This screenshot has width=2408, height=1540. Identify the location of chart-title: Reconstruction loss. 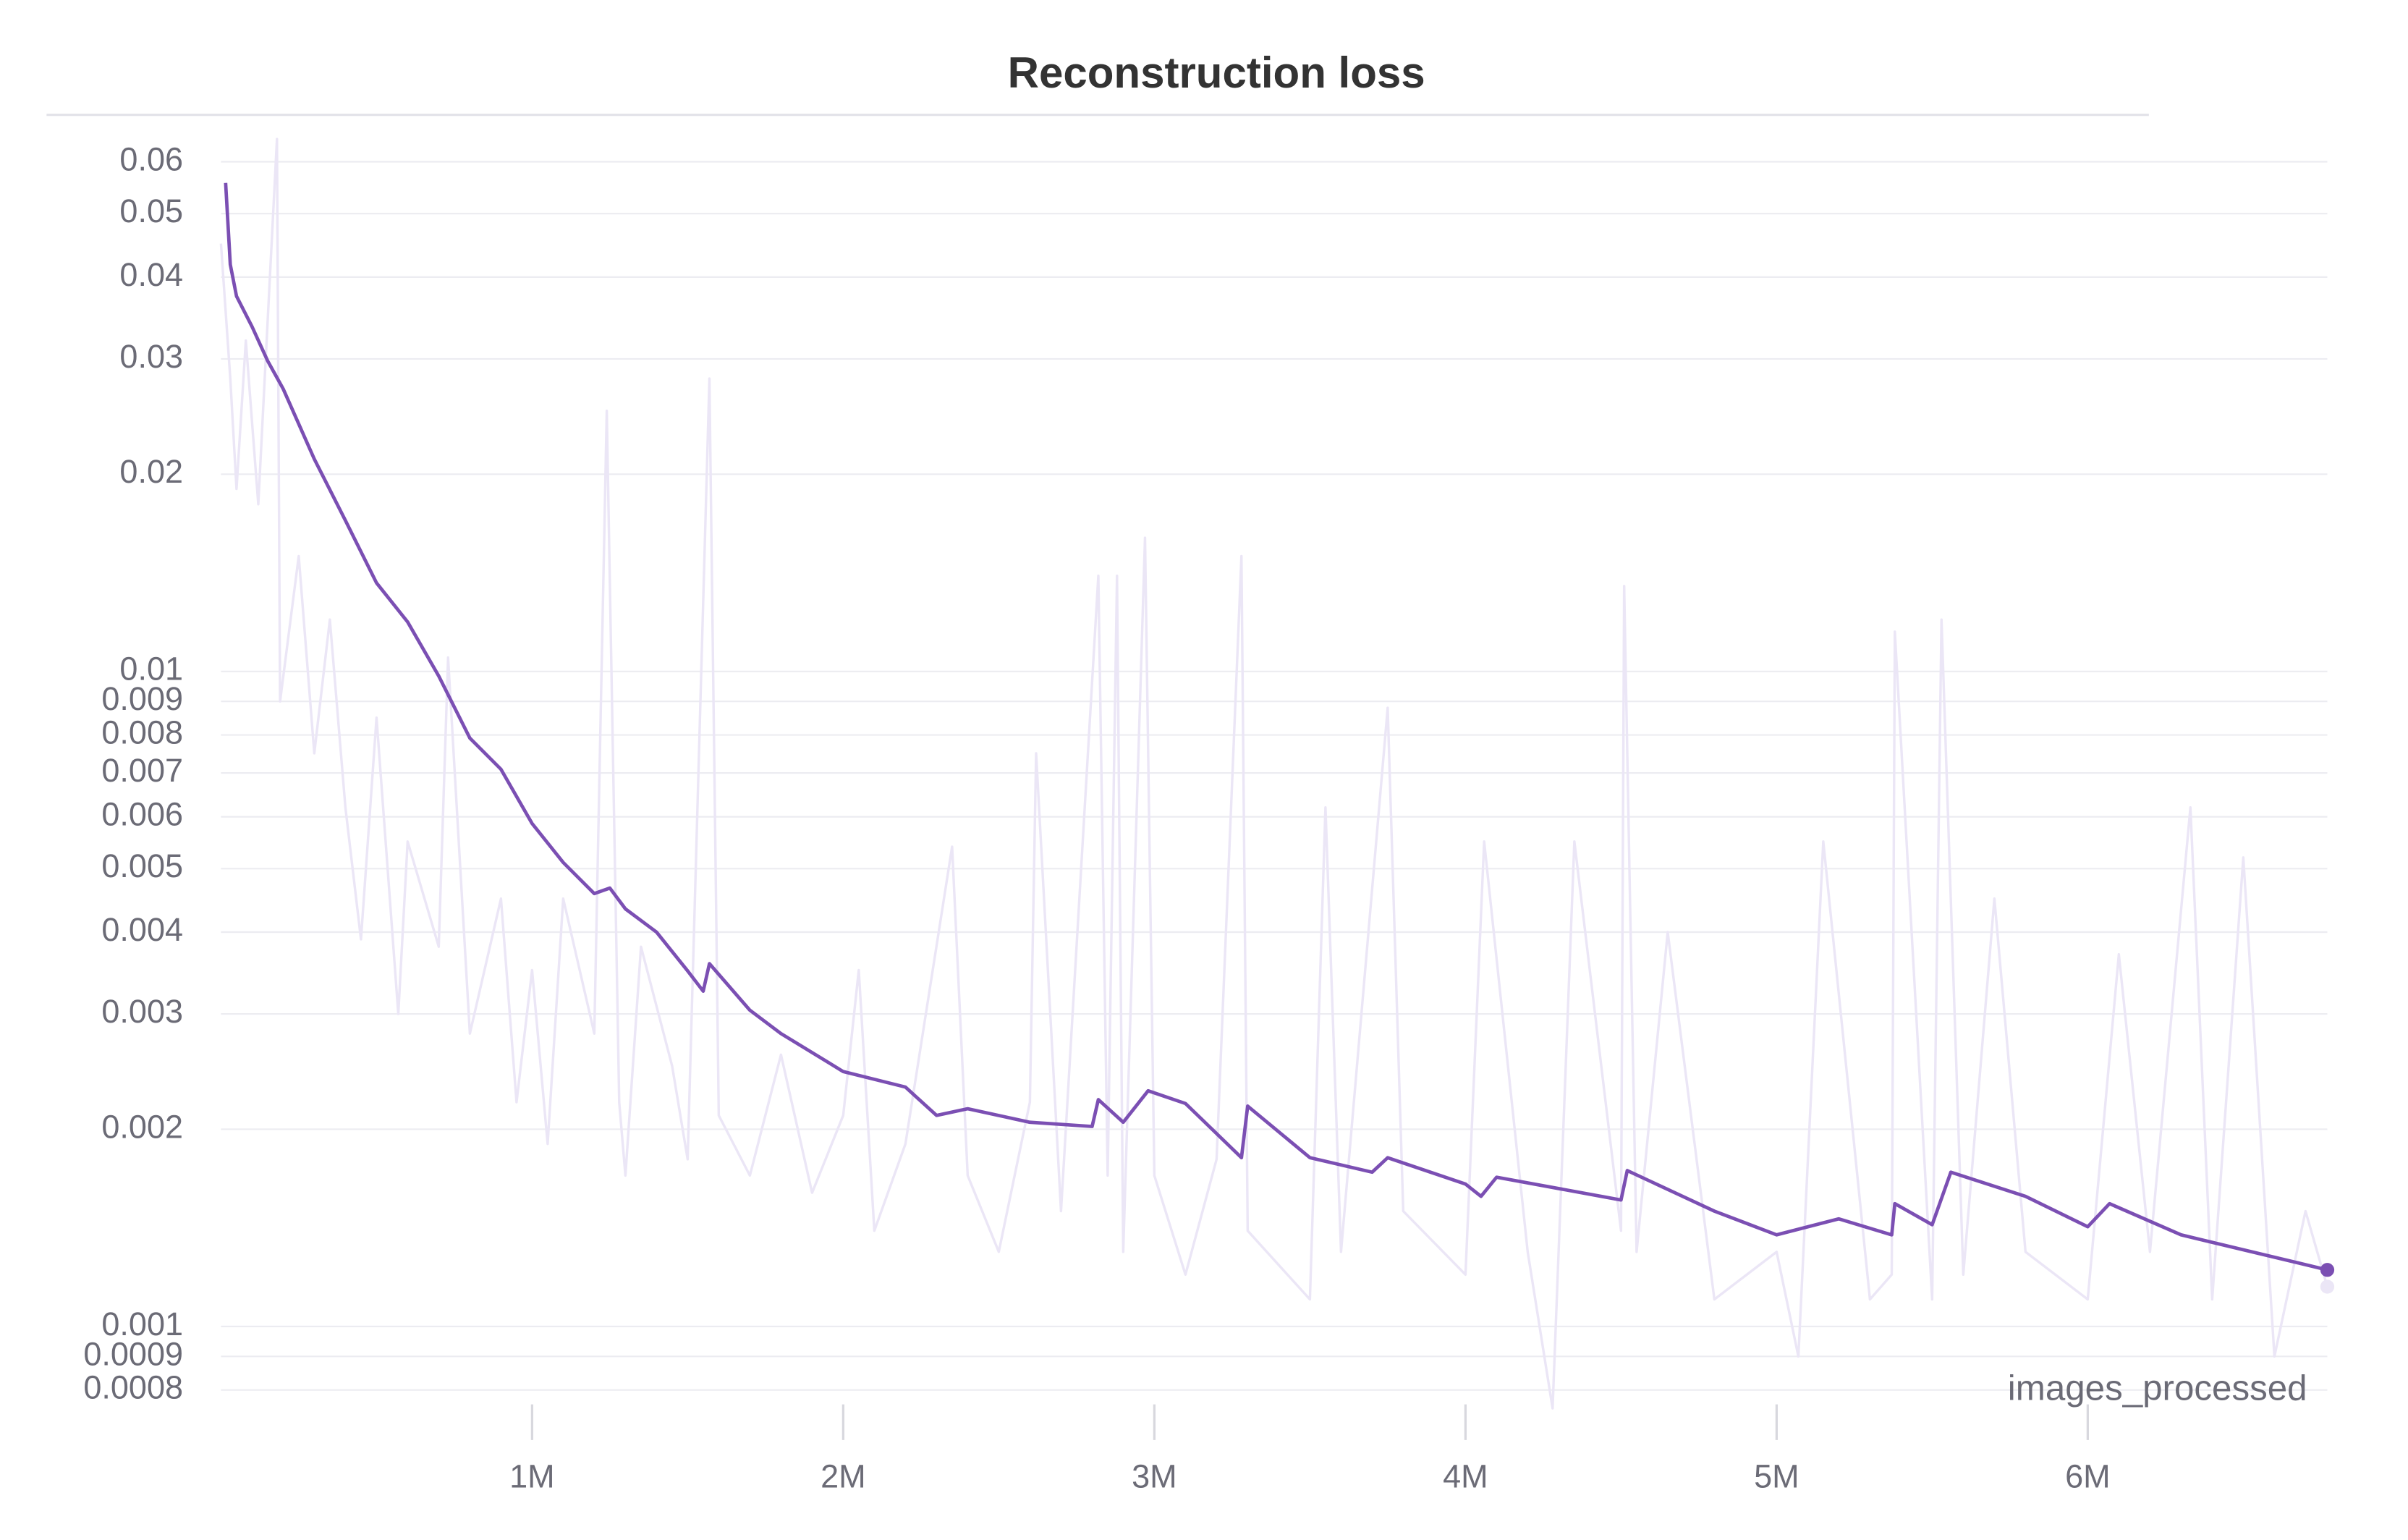
(1216, 72).